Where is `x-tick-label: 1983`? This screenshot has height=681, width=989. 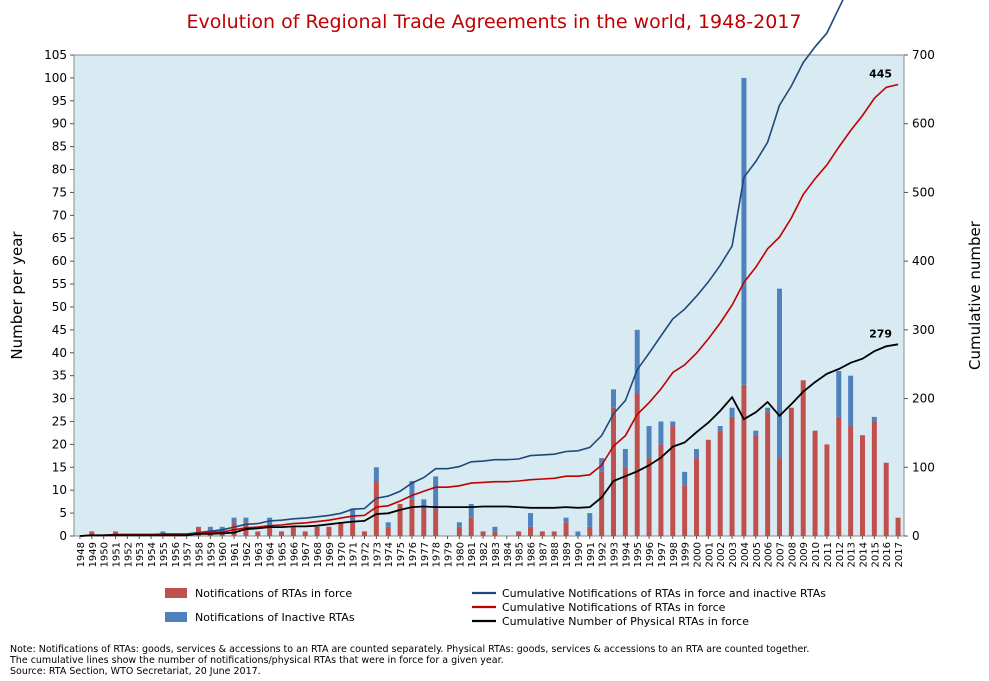
x-tick-label: 1983 is located at coordinates (496, 554).